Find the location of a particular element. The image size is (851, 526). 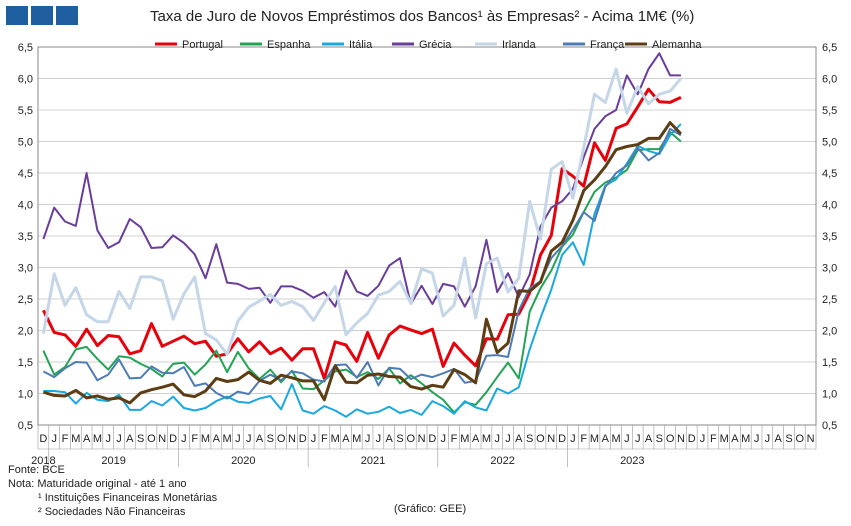

y-tick-label-left: 1,5 is located at coordinates (25, 363).